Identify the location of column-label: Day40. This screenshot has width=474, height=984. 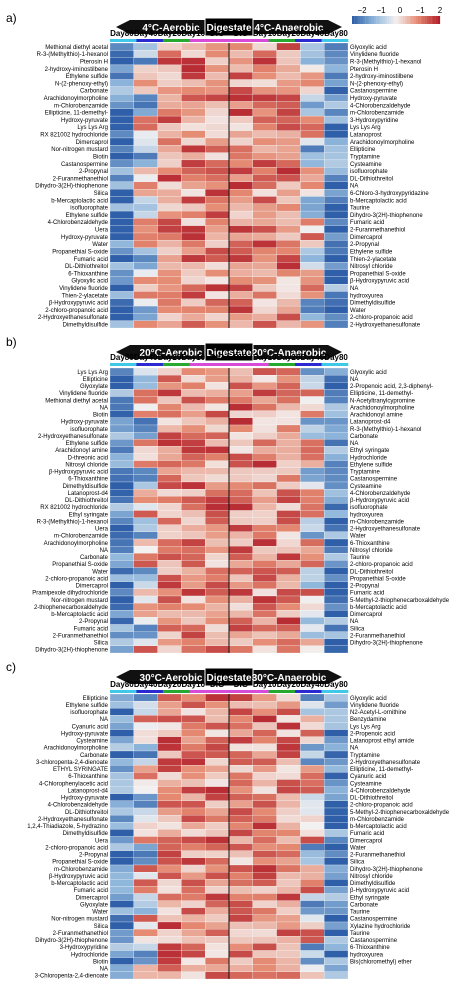
(146, 684).